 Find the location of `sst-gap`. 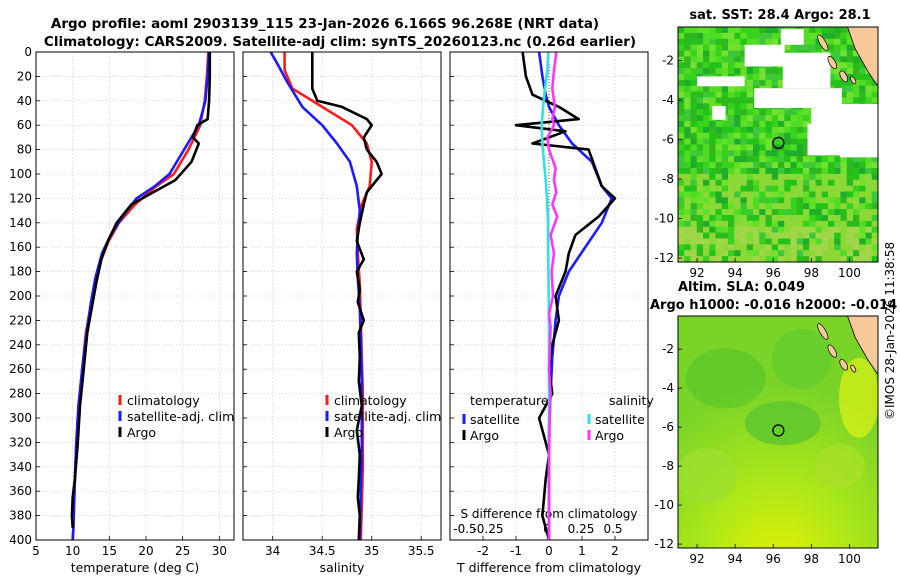

sst-gap is located at coordinates (764, 55).